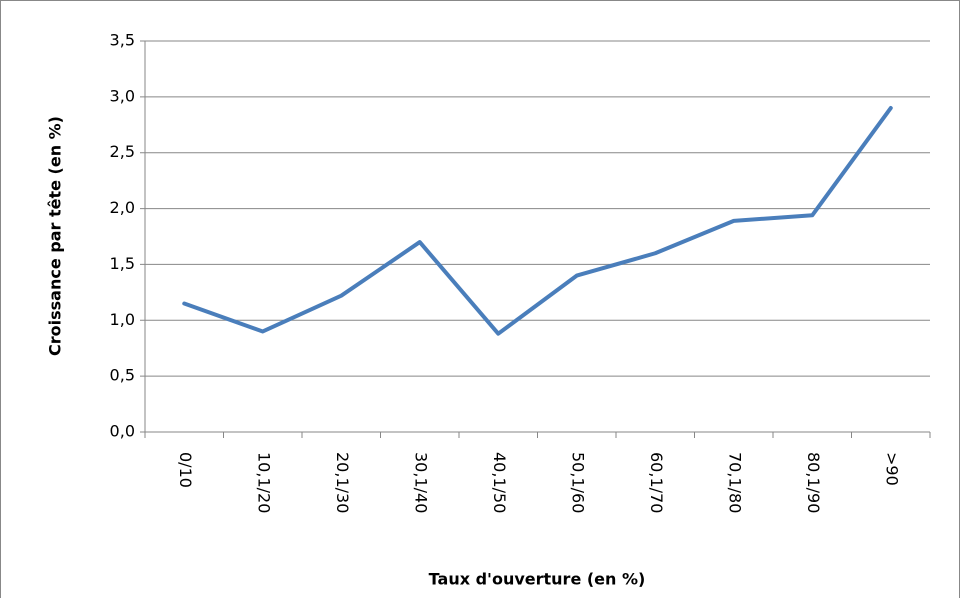  I want to click on x-tick-label: 0/10, so click(185, 470).